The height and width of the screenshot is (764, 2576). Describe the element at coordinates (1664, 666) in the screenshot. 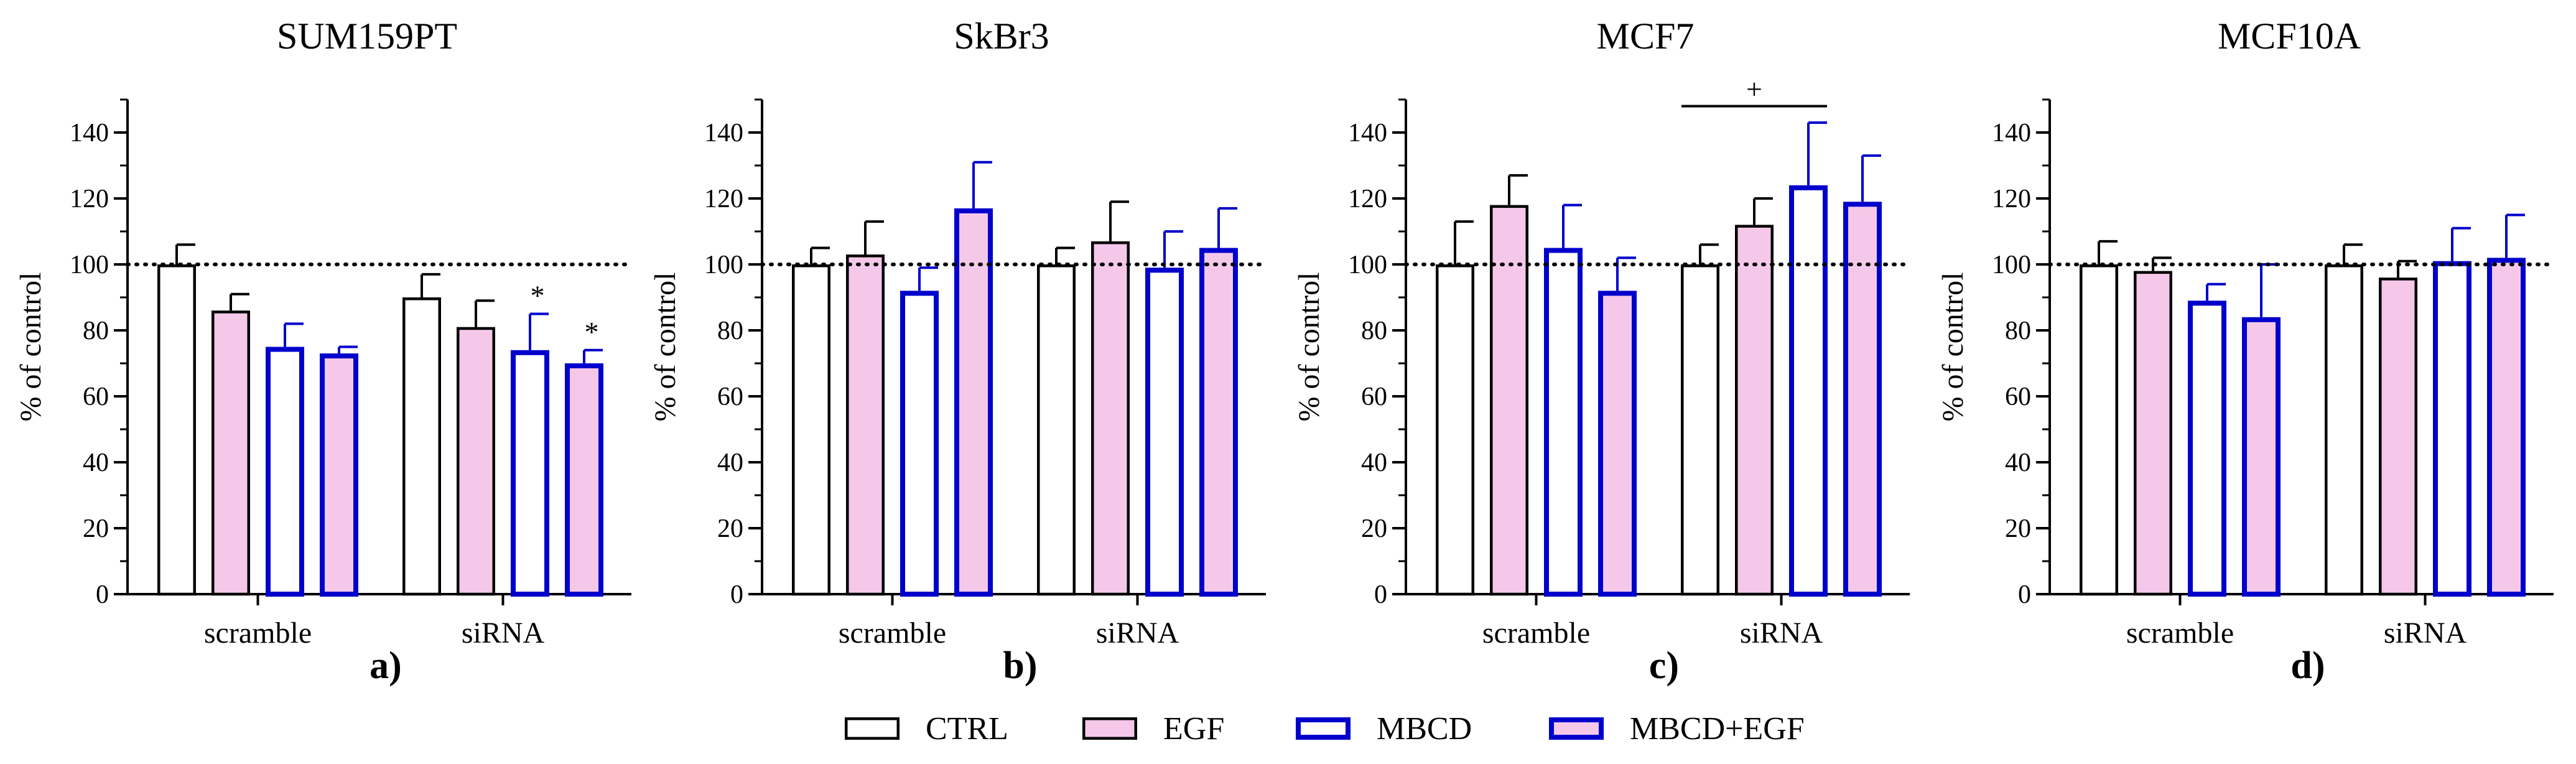

I see `panel-label: c)` at that location.